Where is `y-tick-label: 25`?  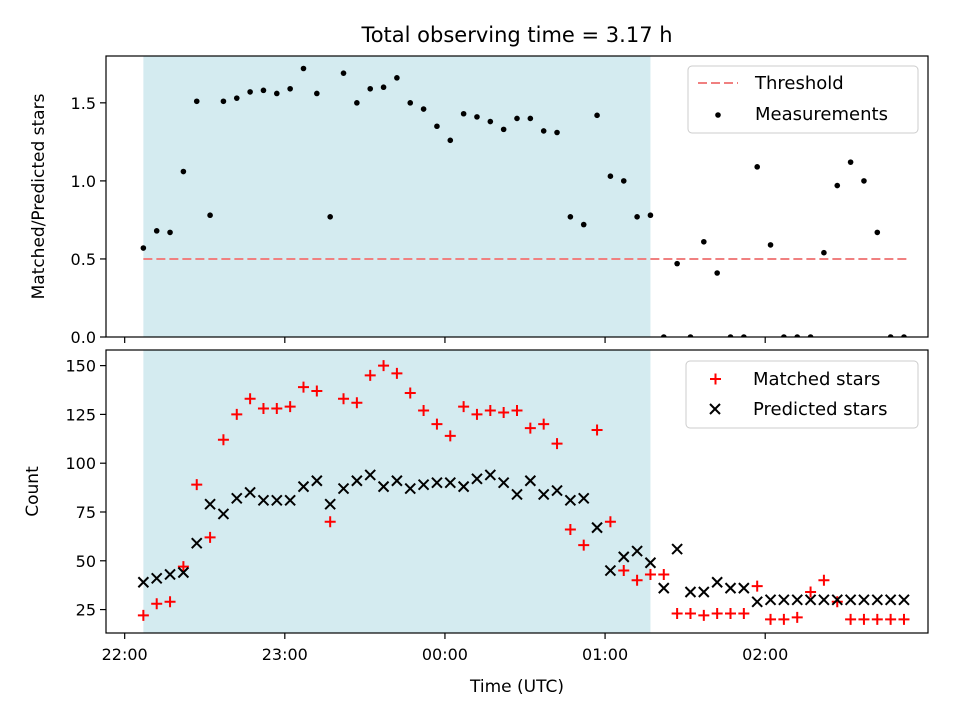
y-tick-label: 25 is located at coordinates (86, 610).